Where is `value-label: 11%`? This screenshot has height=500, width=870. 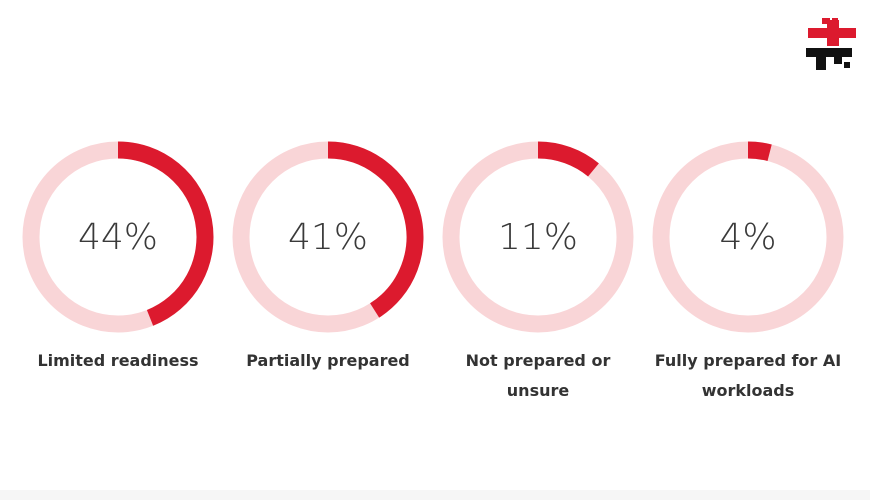 value-label: 11% is located at coordinates (538, 237).